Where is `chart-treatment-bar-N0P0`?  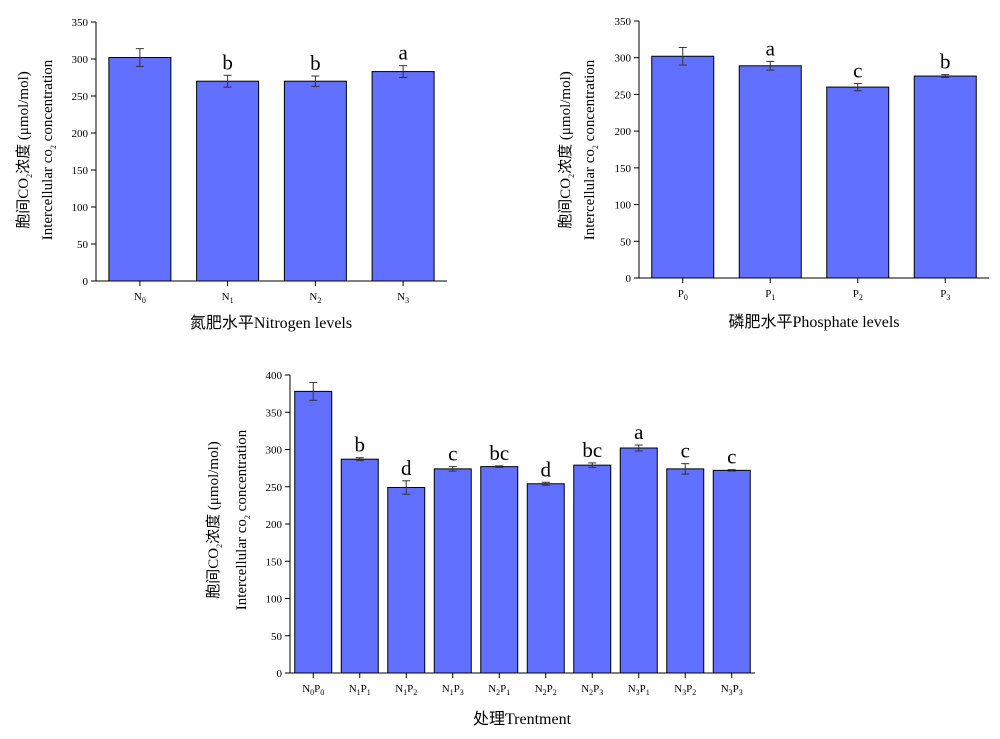
chart-treatment-bar-N0P0 is located at coordinates (313, 532).